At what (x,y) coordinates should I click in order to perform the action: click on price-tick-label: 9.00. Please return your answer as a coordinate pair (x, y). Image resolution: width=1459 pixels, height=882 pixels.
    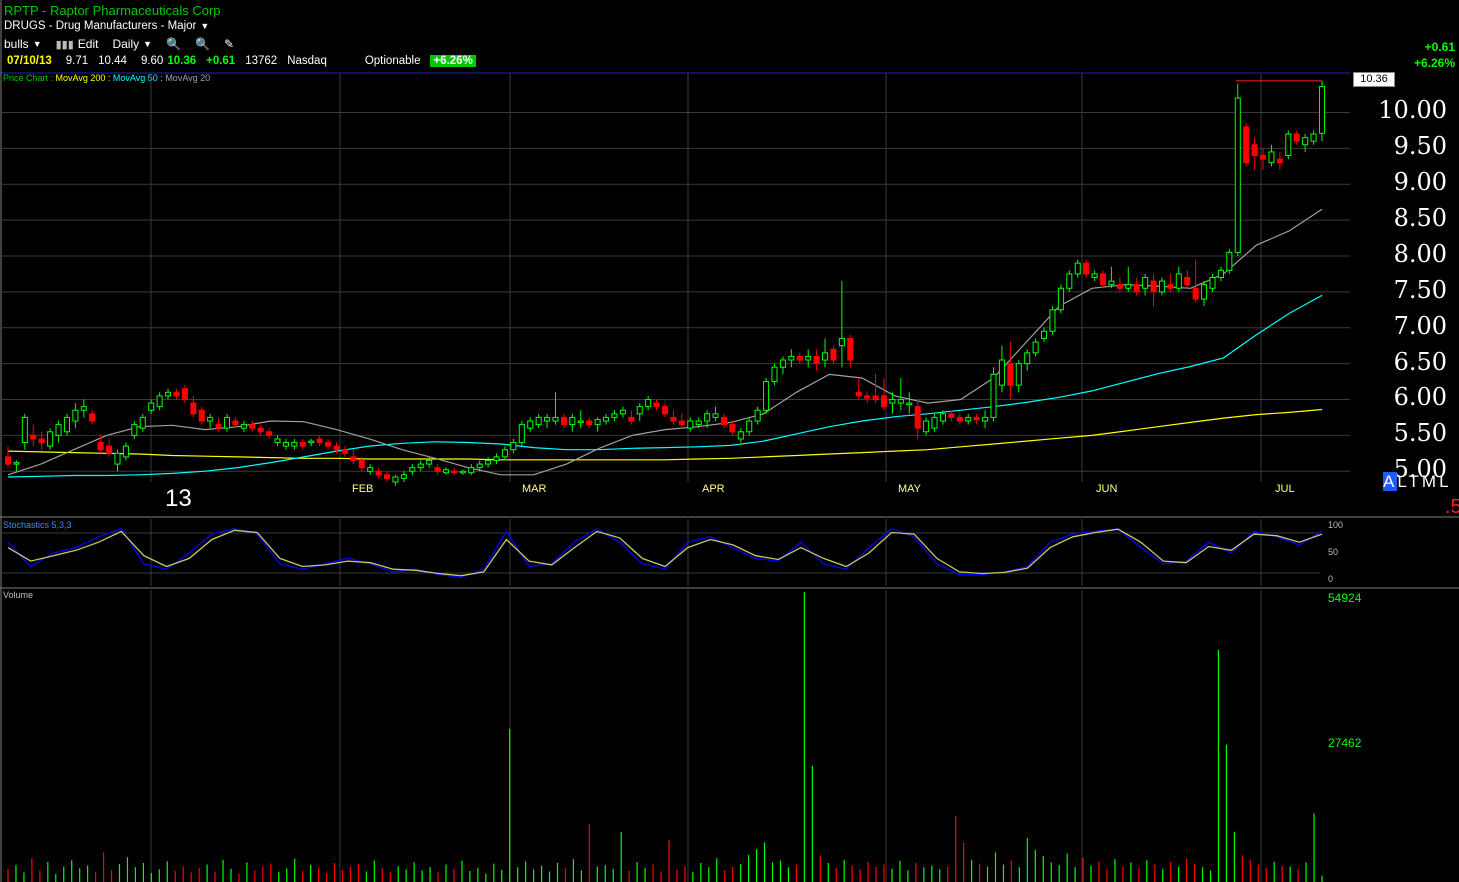
    Looking at the image, I should click on (1420, 182).